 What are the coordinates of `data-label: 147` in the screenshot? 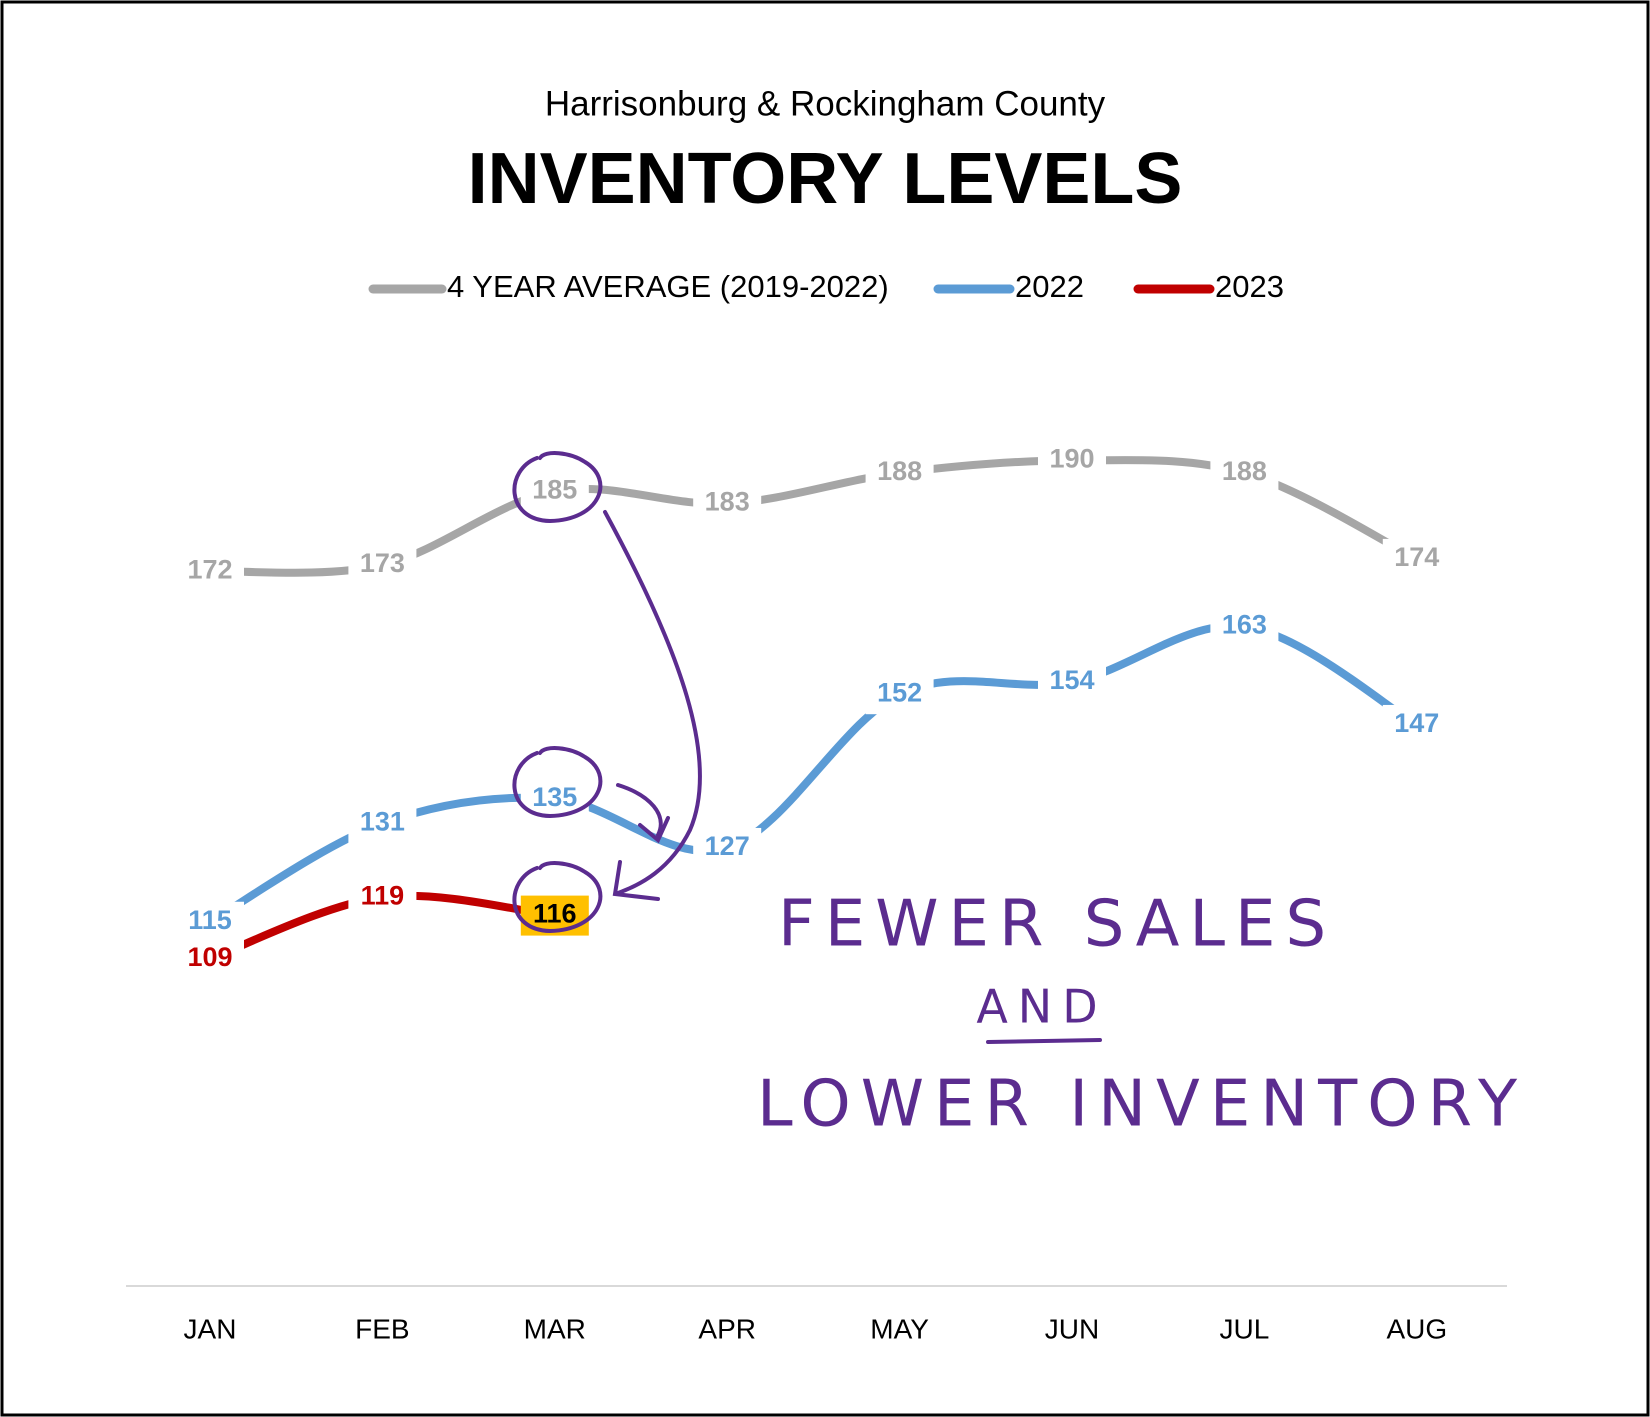 It's located at (1416, 723).